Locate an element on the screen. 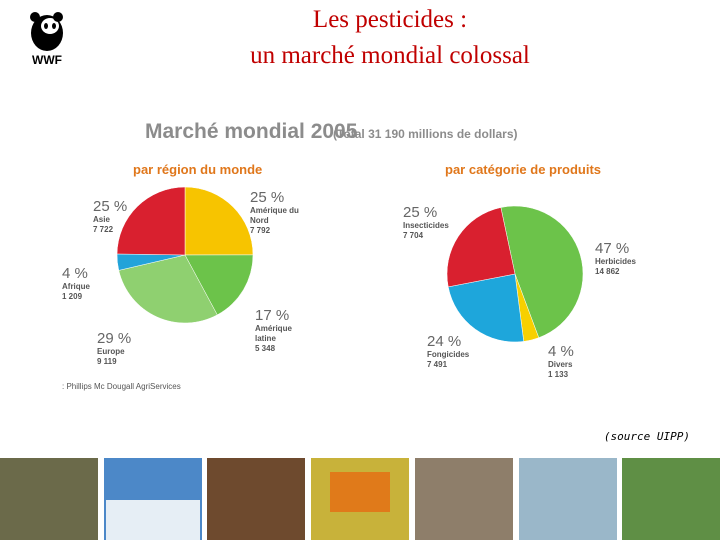 The height and width of the screenshot is (540, 720). category-label: Europe is located at coordinates (111, 351).